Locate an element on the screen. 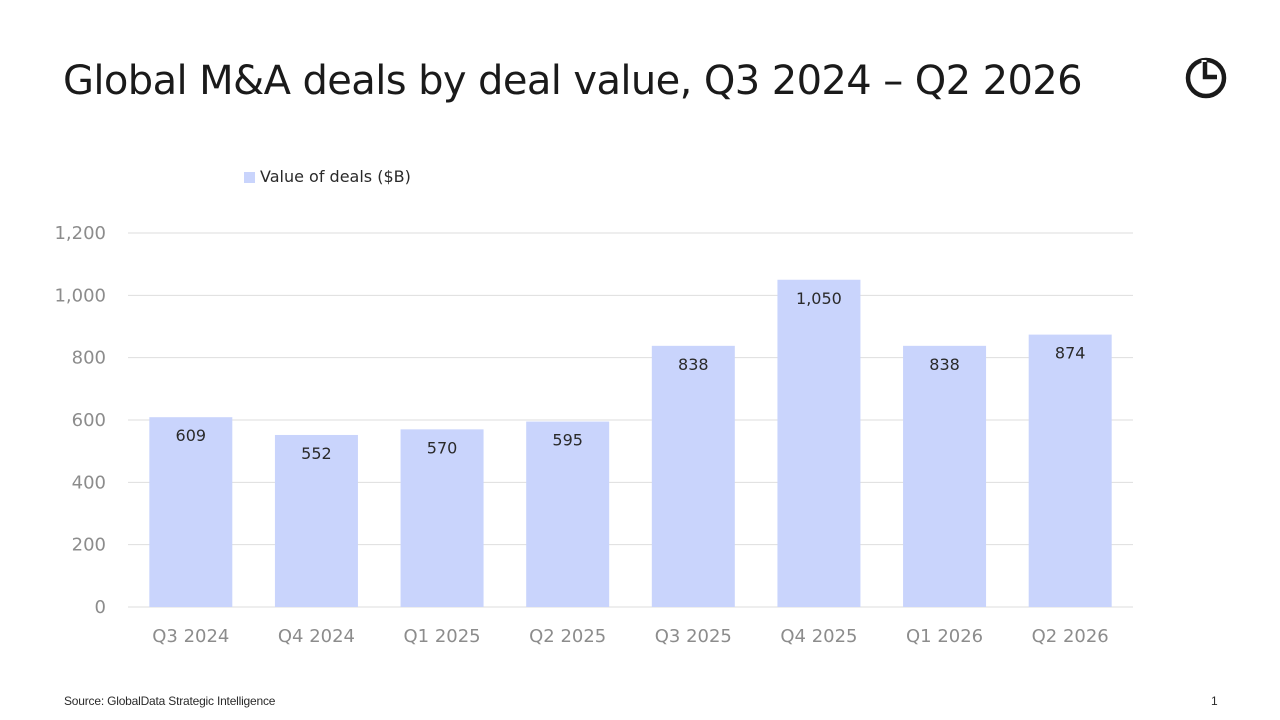 This screenshot has height=720, width=1280. x-tick-label: Q2 2026 is located at coordinates (1070, 636).